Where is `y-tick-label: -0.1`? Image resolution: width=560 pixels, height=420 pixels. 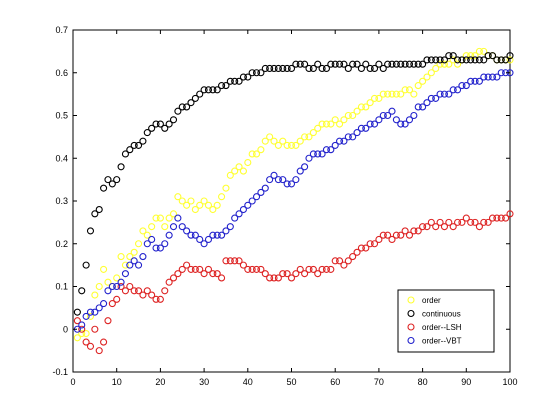 y-tick-label: -0.1 is located at coordinates (60, 372).